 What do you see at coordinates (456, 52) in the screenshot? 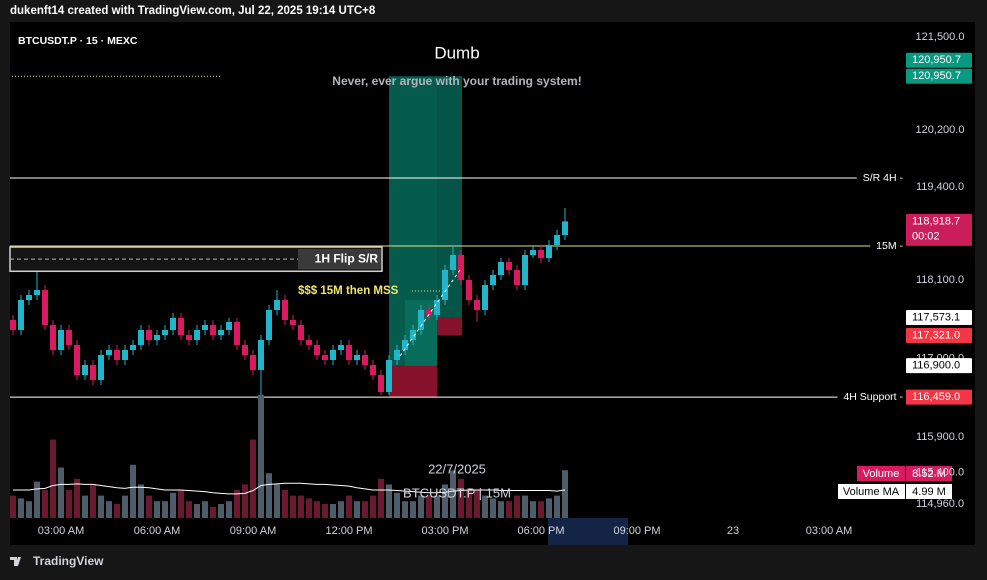
I see `chart-title: Dumb` at bounding box center [456, 52].